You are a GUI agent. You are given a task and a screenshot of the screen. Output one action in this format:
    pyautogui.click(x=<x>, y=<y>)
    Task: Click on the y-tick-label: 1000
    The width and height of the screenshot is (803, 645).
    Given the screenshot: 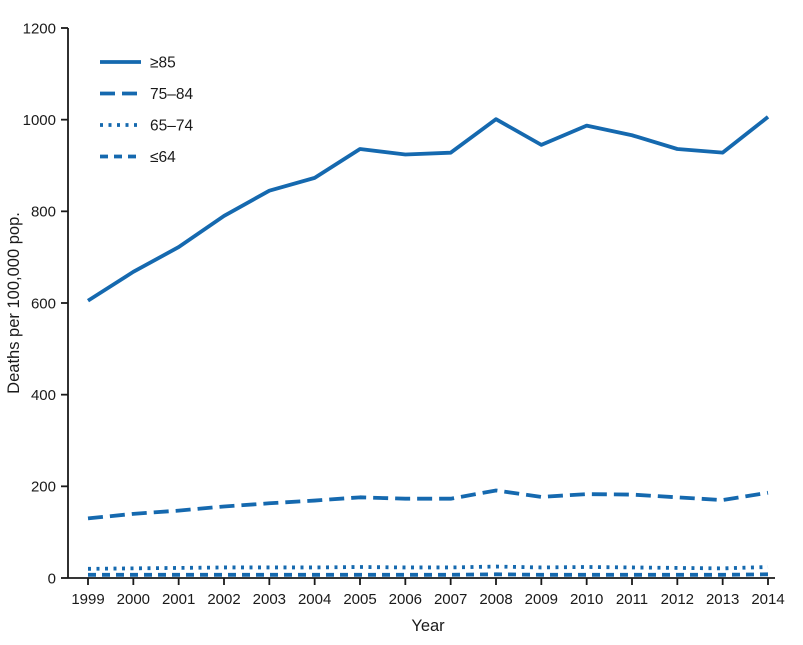 What is the action you would take?
    pyautogui.click(x=39, y=120)
    